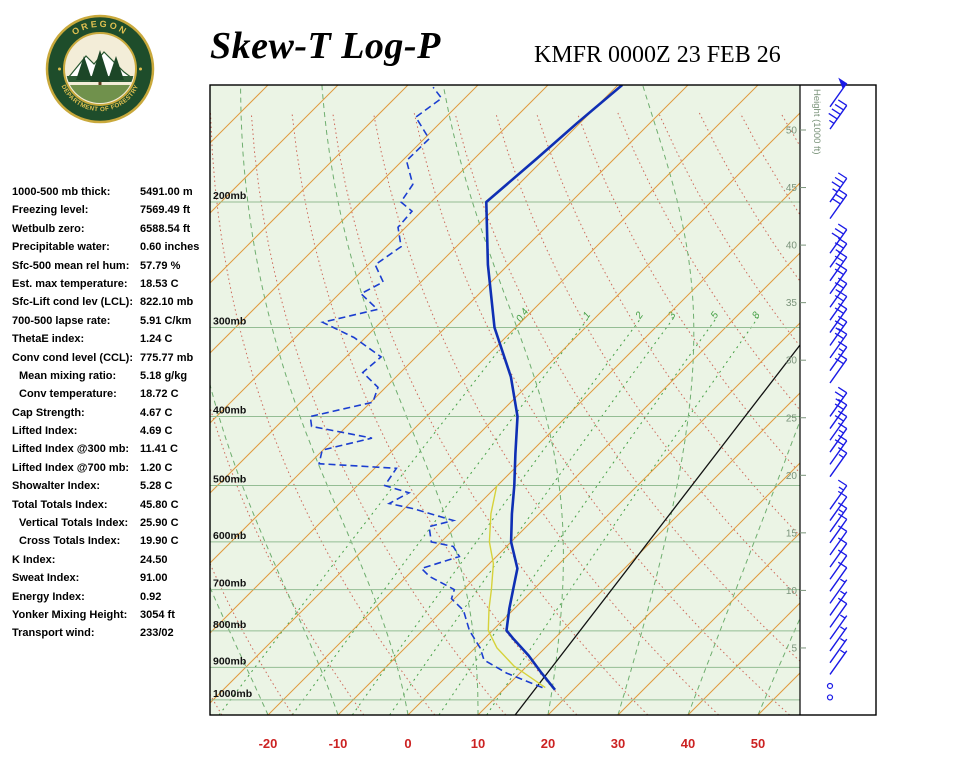 Image resolution: width=960 pixels, height=768 pixels. I want to click on mixing-ratio-label: 8, so click(756, 315).